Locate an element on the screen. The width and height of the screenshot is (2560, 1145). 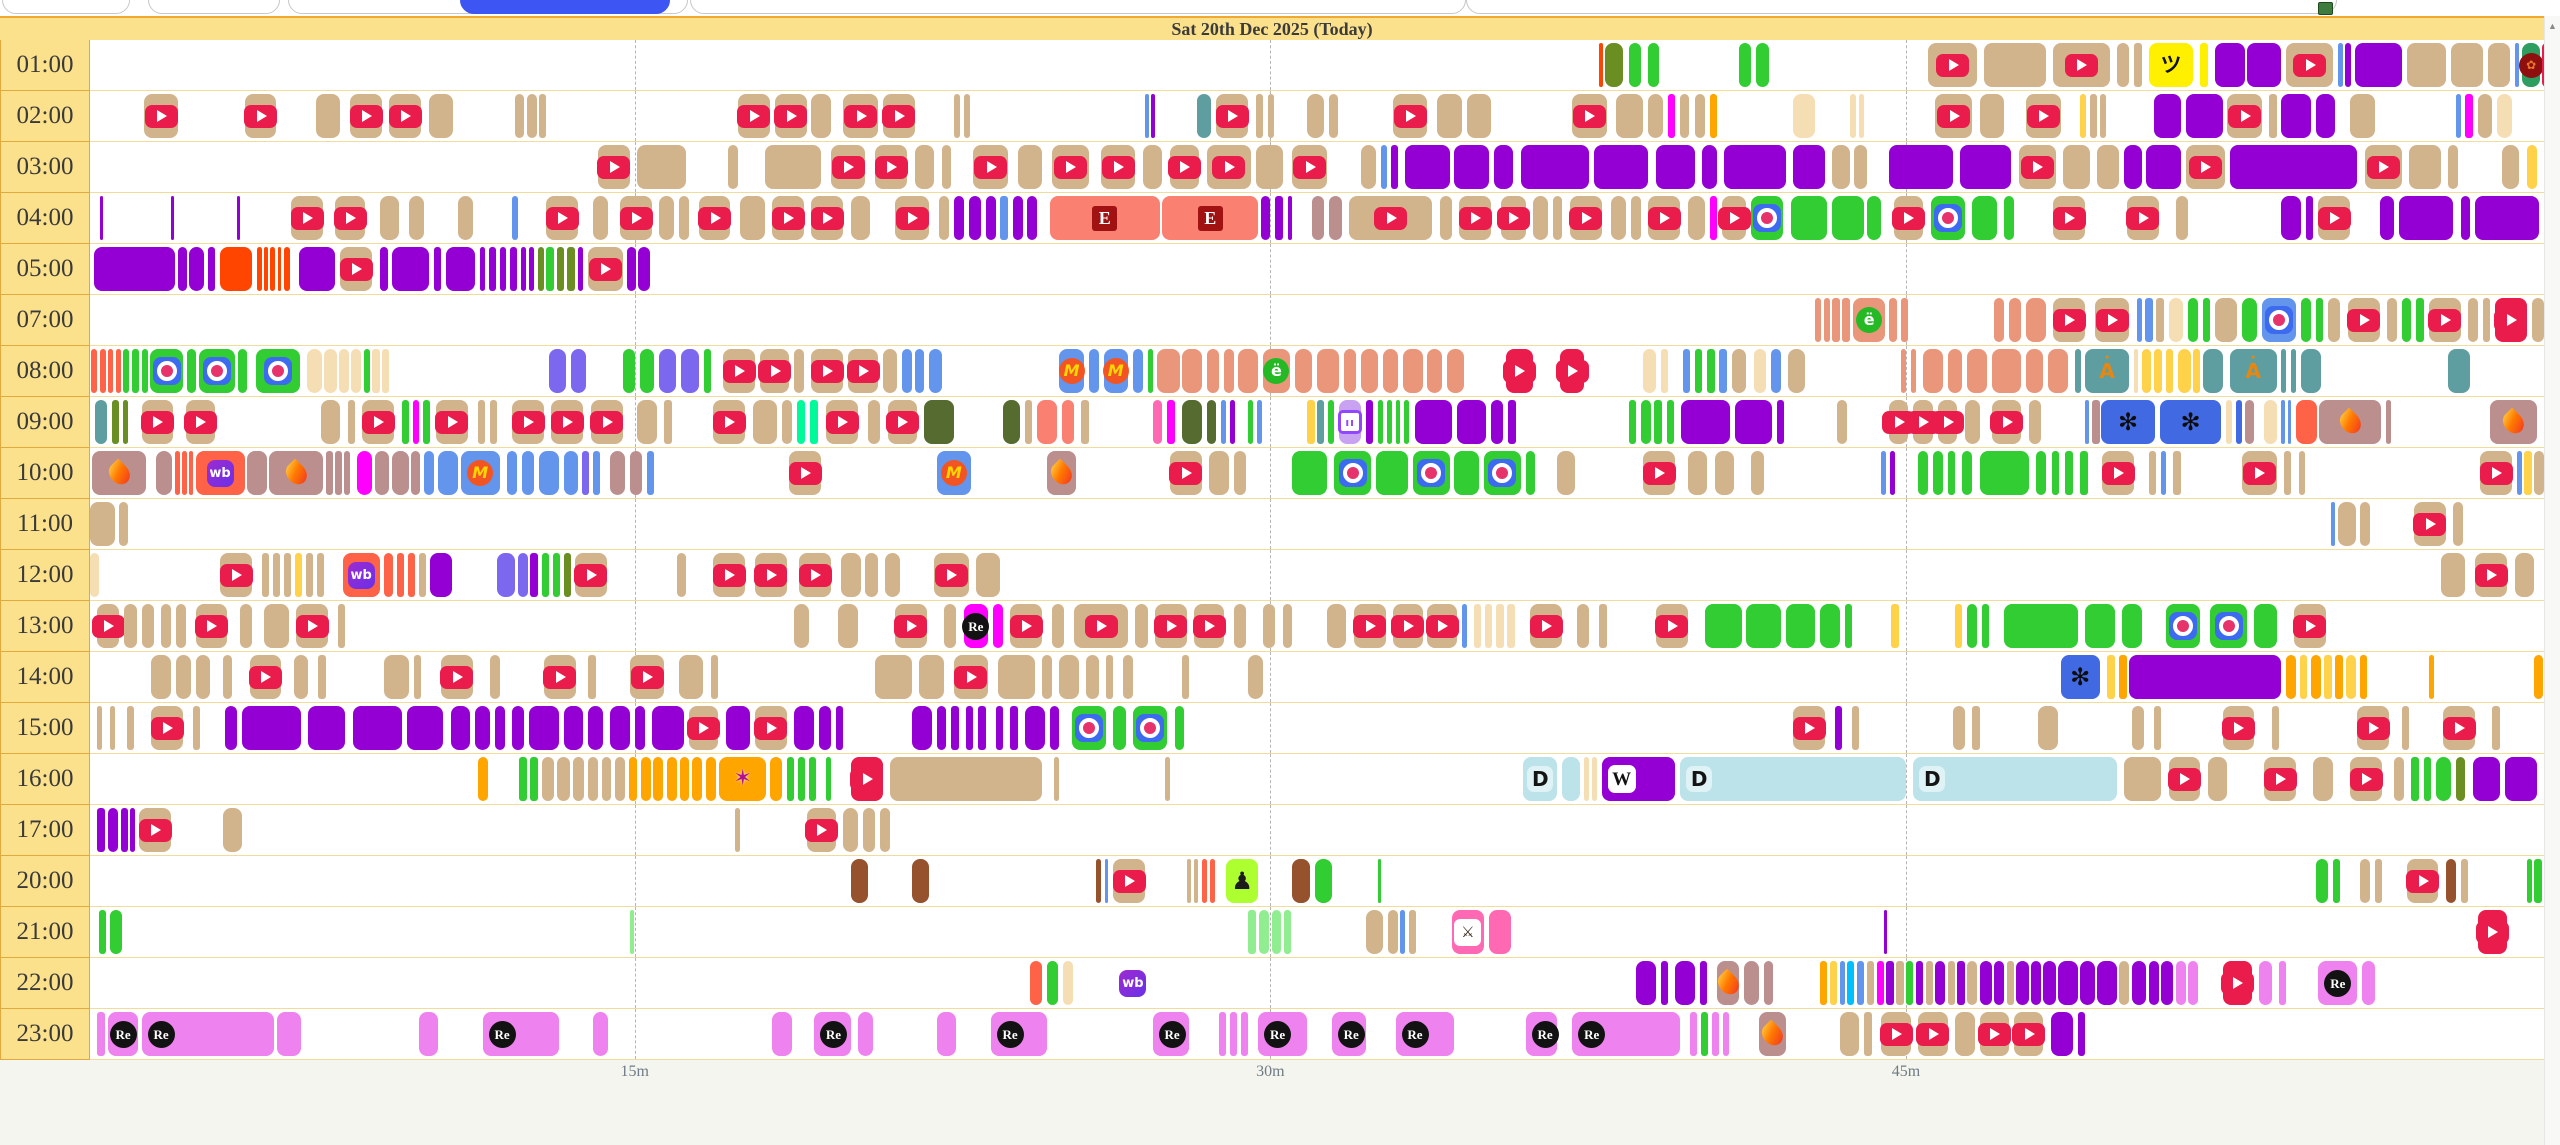
activity-block: D is located at coordinates (1540, 779).